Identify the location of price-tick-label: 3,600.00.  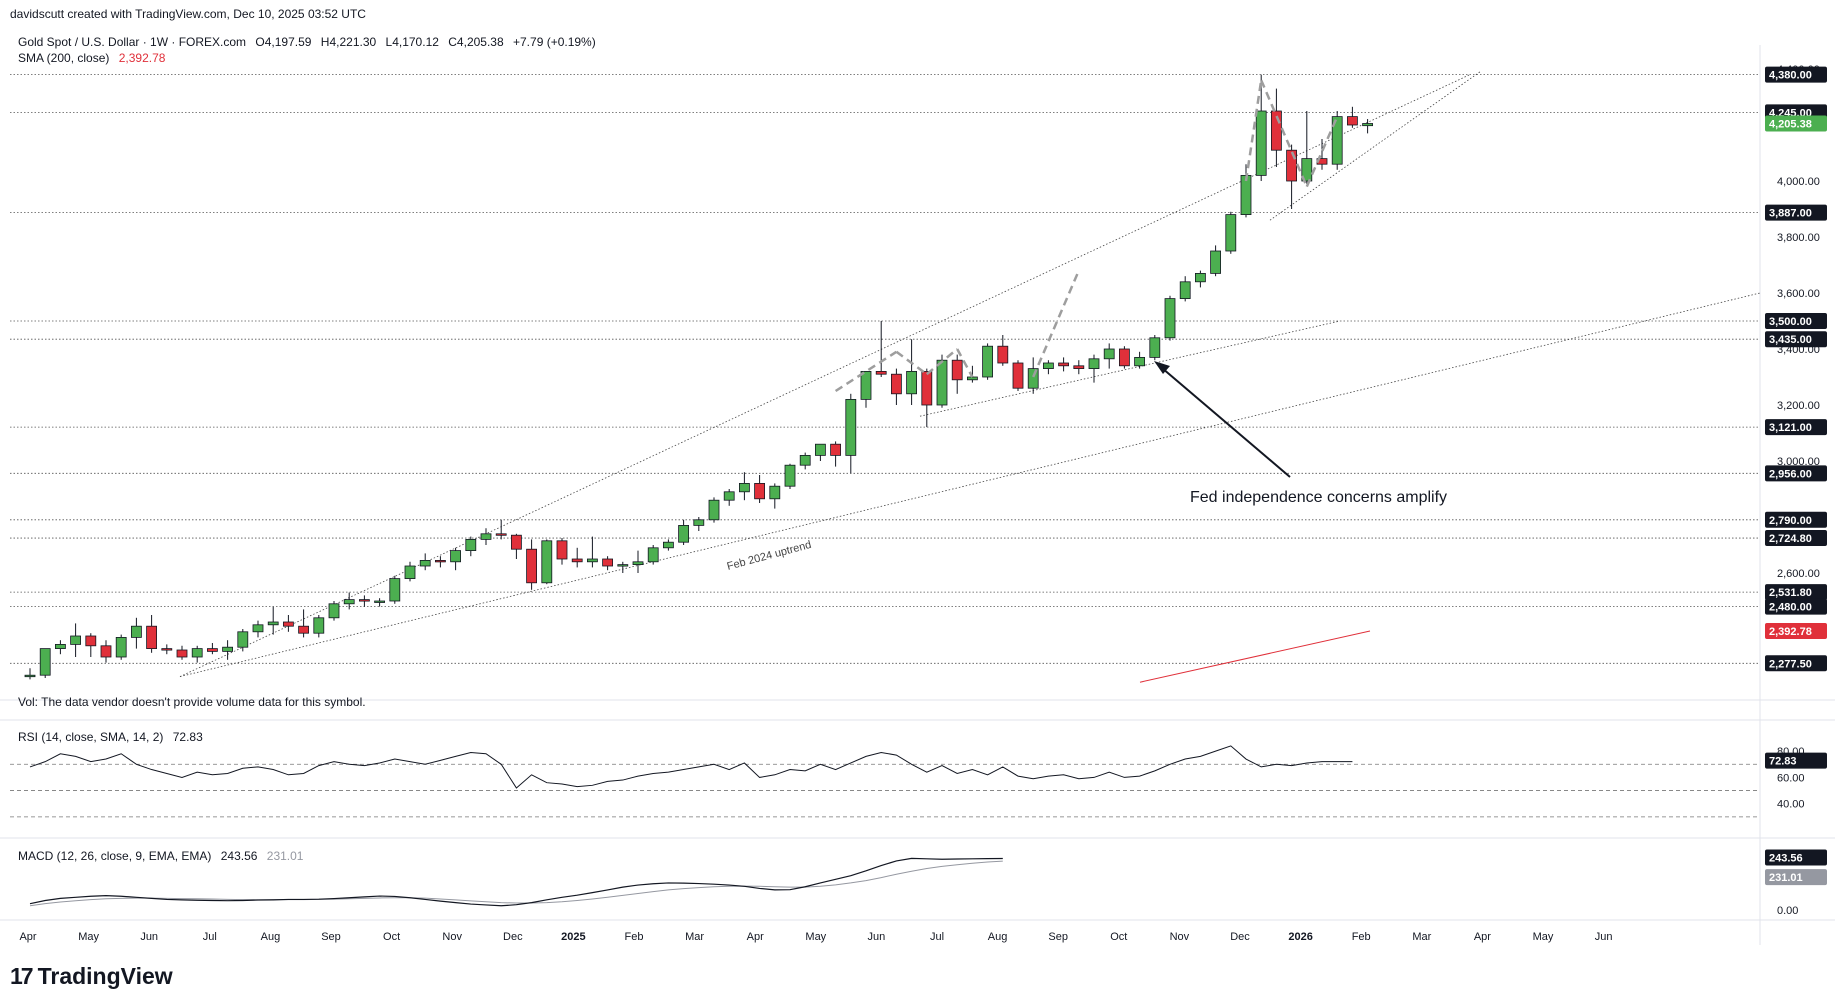
(1798, 294).